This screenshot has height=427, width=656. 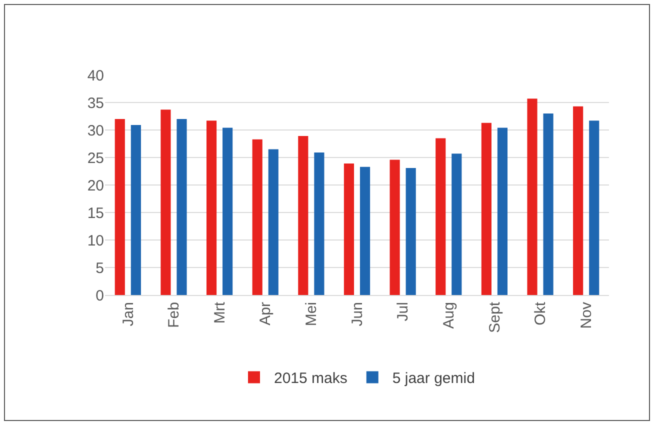 What do you see at coordinates (174, 315) in the screenshot?
I see `x-tick-label: Feb` at bounding box center [174, 315].